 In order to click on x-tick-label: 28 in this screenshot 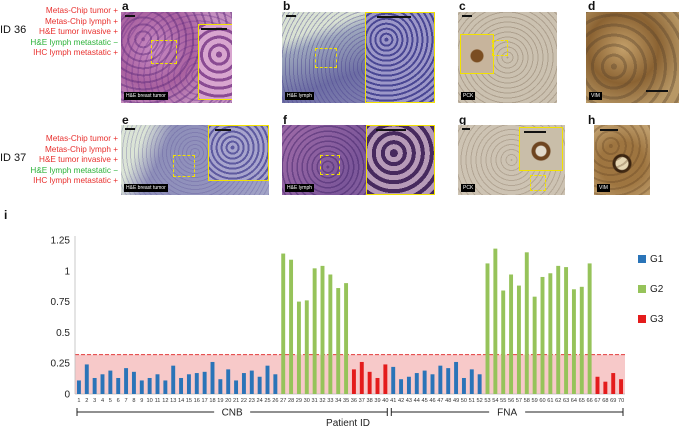, I will do `click(291, 401)`.